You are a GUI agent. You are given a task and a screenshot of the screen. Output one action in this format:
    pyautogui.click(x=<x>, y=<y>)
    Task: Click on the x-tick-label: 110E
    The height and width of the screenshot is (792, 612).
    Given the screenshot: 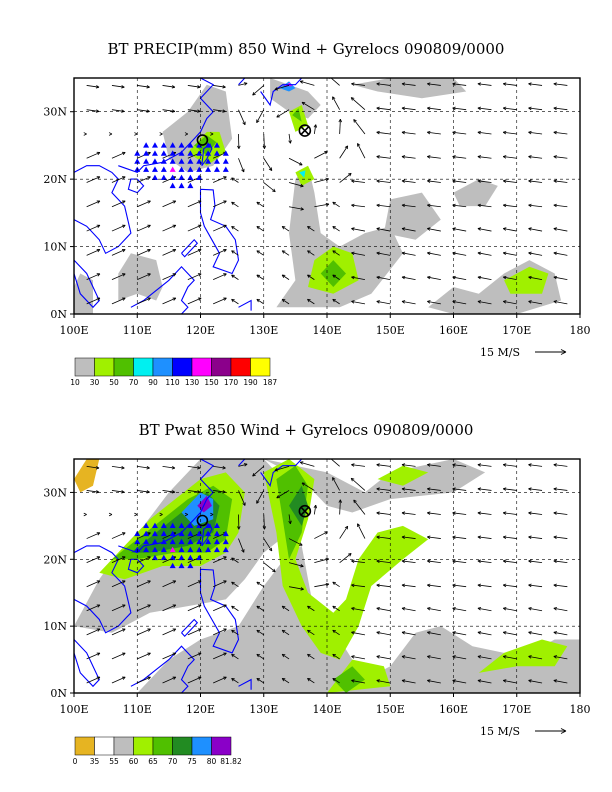 What is the action you would take?
    pyautogui.click(x=137, y=330)
    